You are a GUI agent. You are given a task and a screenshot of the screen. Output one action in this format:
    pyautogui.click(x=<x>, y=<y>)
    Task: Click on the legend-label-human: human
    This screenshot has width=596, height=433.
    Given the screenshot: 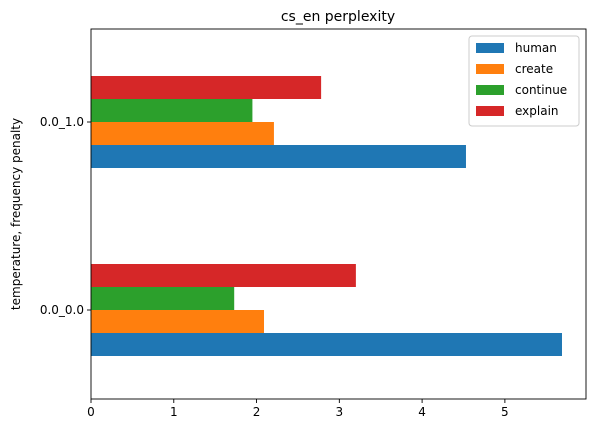 What is the action you would take?
    pyautogui.click(x=536, y=48)
    